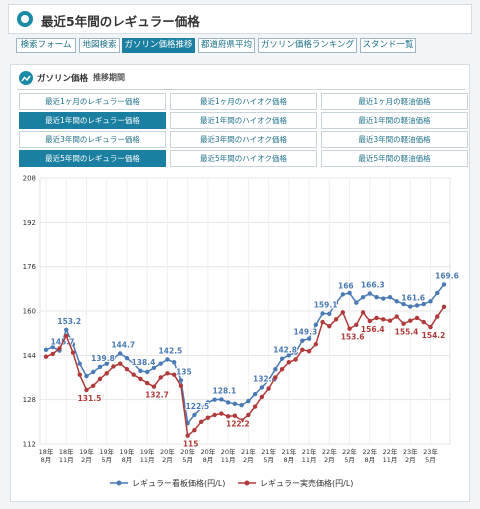 Image resolution: width=480 pixels, height=509 pixels. I want to click on x-tick-label: 22年 2月, so click(329, 456).